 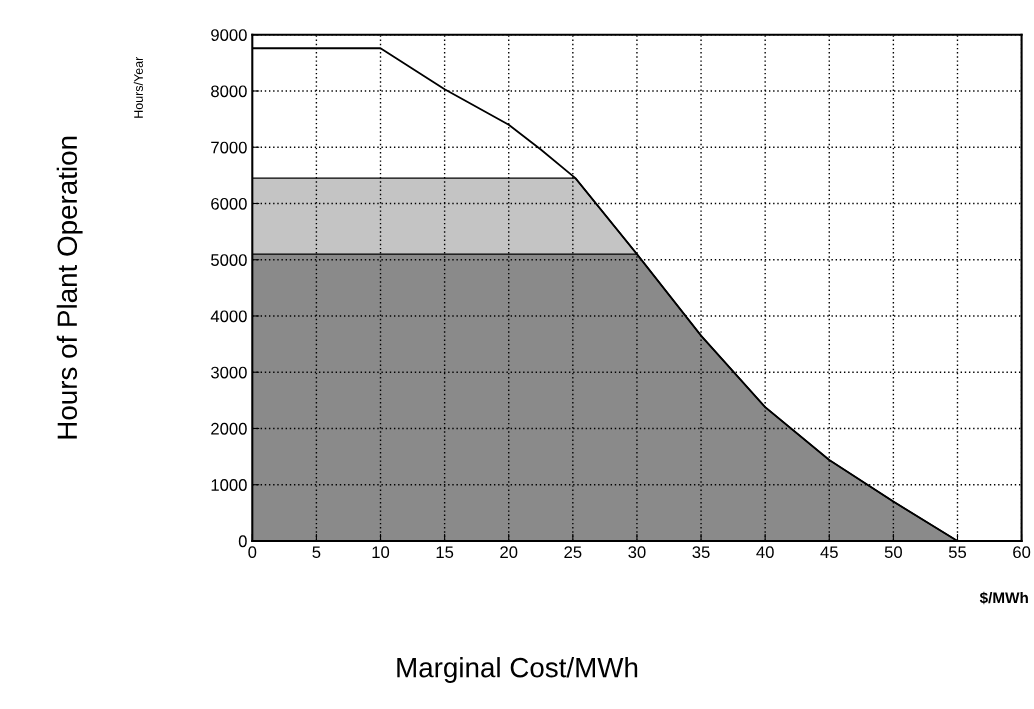 What do you see at coordinates (829, 552) in the screenshot?
I see `x-tick-label: 45` at bounding box center [829, 552].